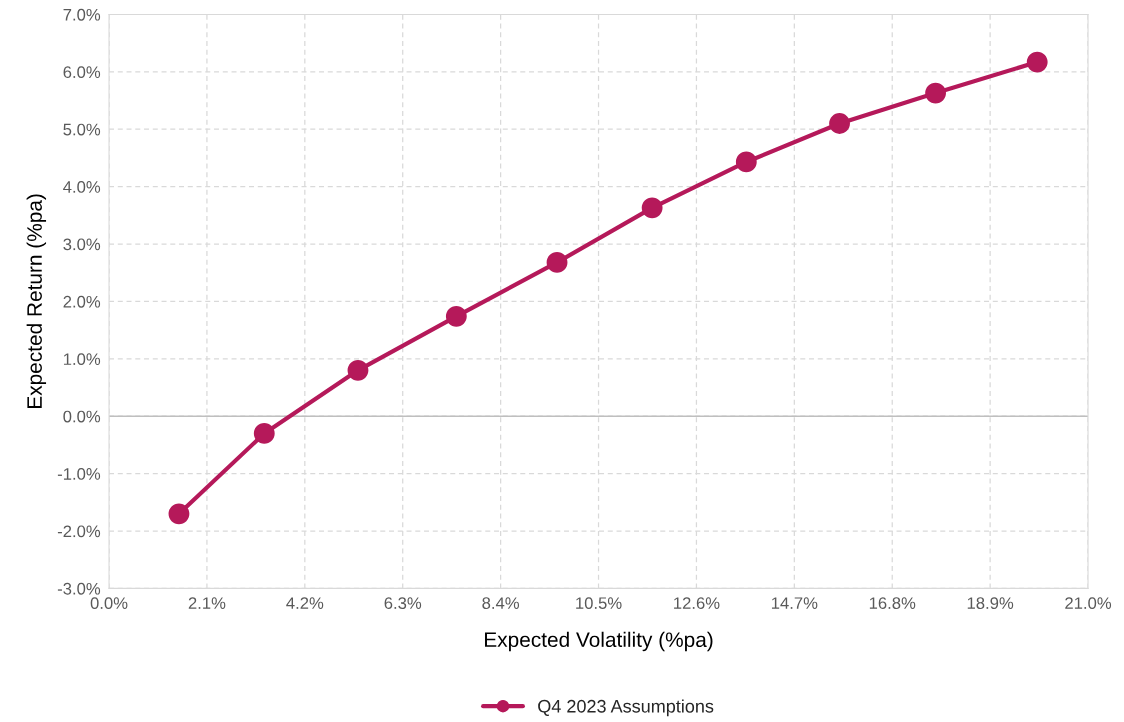 The width and height of the screenshot is (1124, 722). Describe the element at coordinates (82, 187) in the screenshot. I see `y-tick-label: 4.0%` at that location.